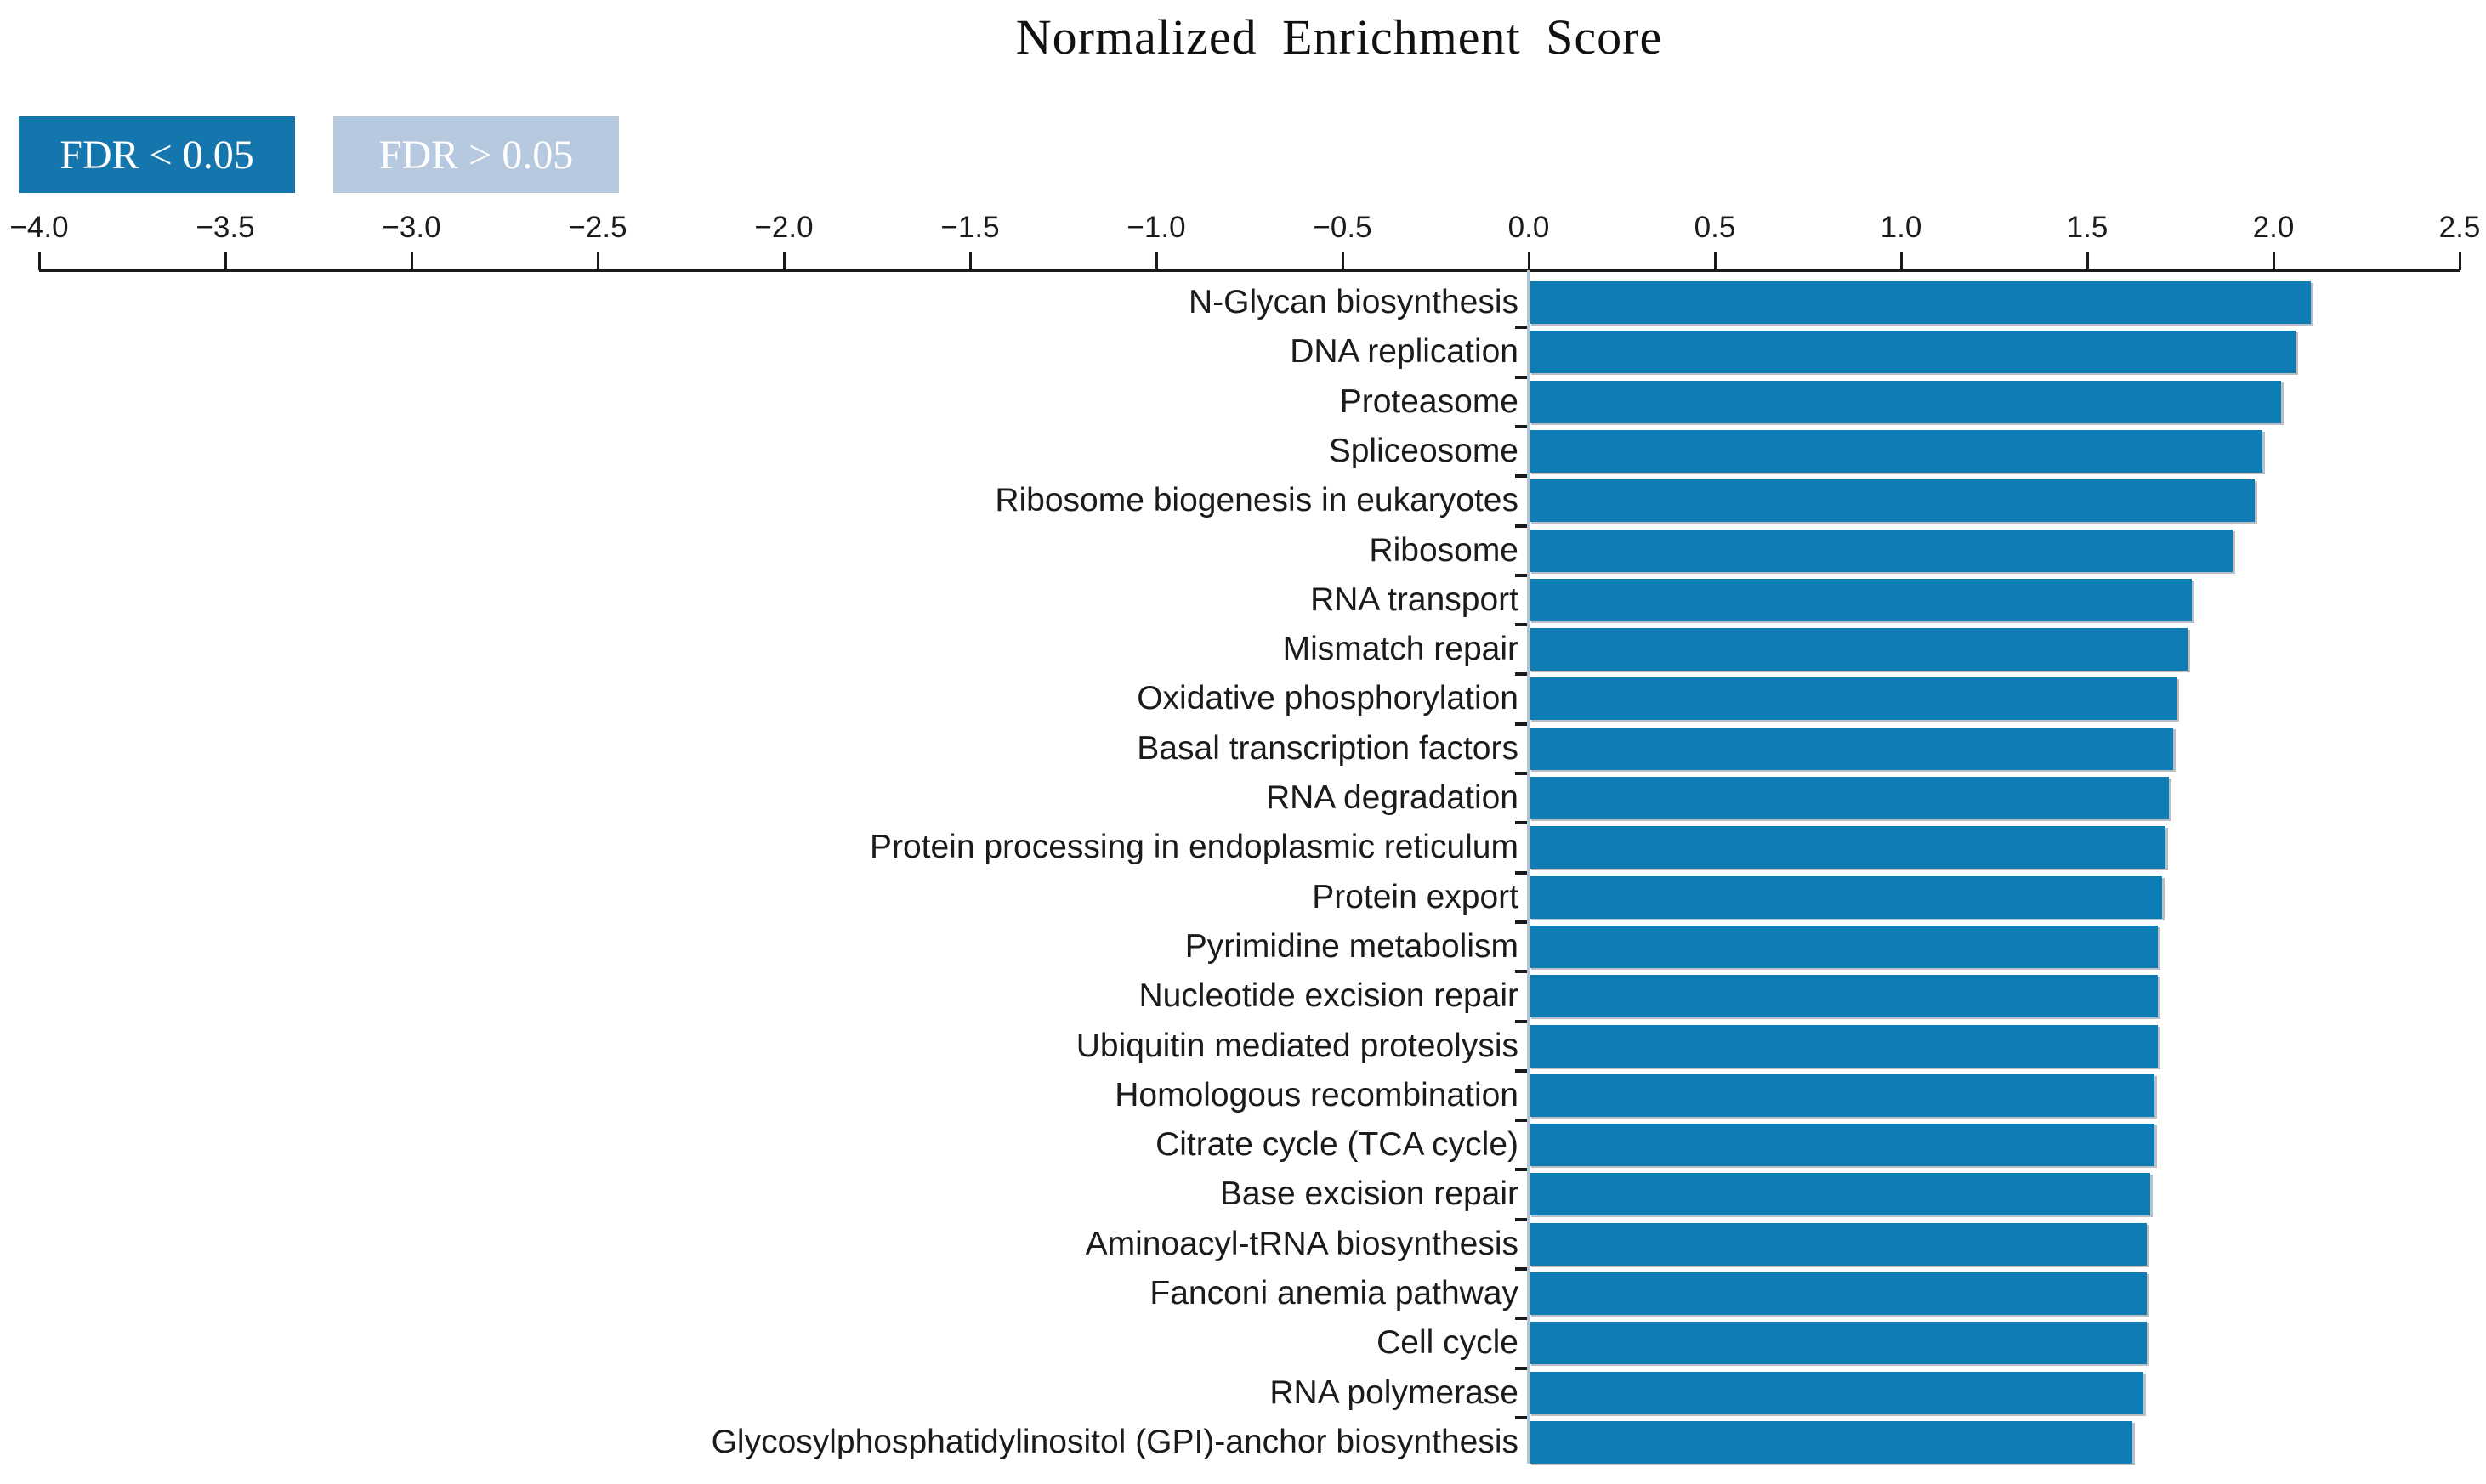  What do you see at coordinates (1715, 227) in the screenshot?
I see `x-axis-tick-label: 0.5` at bounding box center [1715, 227].